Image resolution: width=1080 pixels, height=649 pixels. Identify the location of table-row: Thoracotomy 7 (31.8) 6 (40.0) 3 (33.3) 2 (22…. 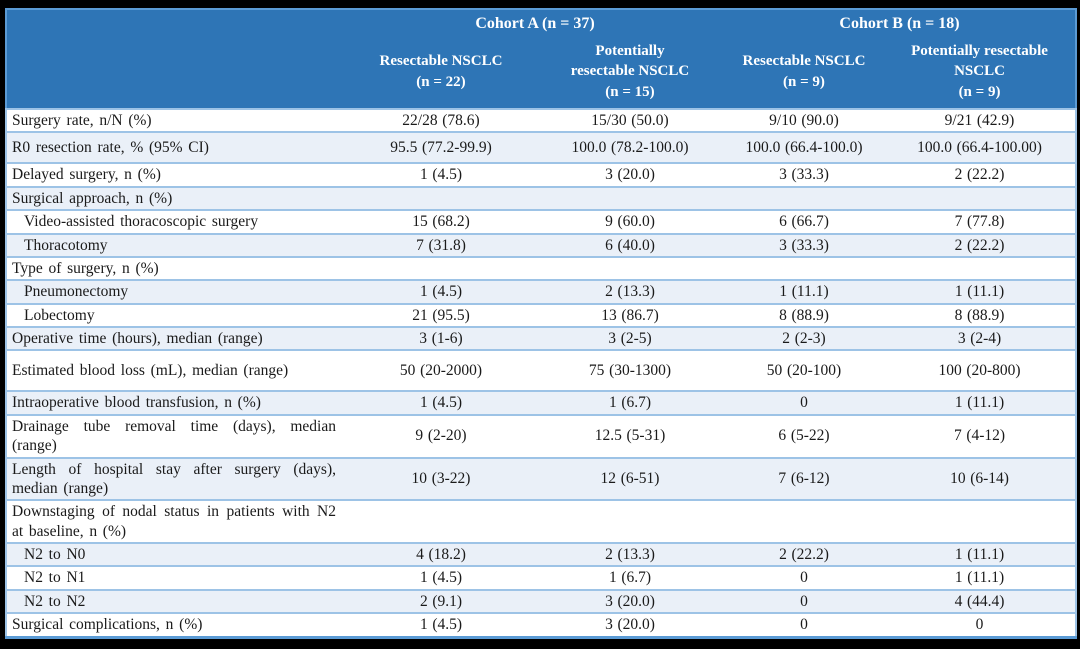
(541, 244).